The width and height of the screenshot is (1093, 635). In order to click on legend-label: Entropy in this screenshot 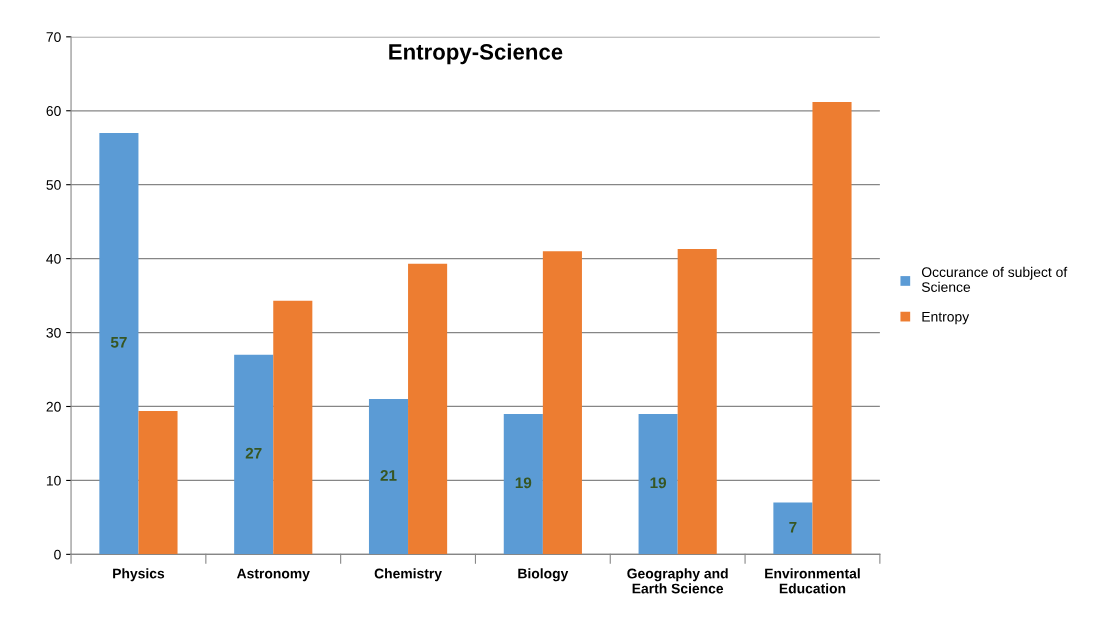, I will do `click(946, 318)`.